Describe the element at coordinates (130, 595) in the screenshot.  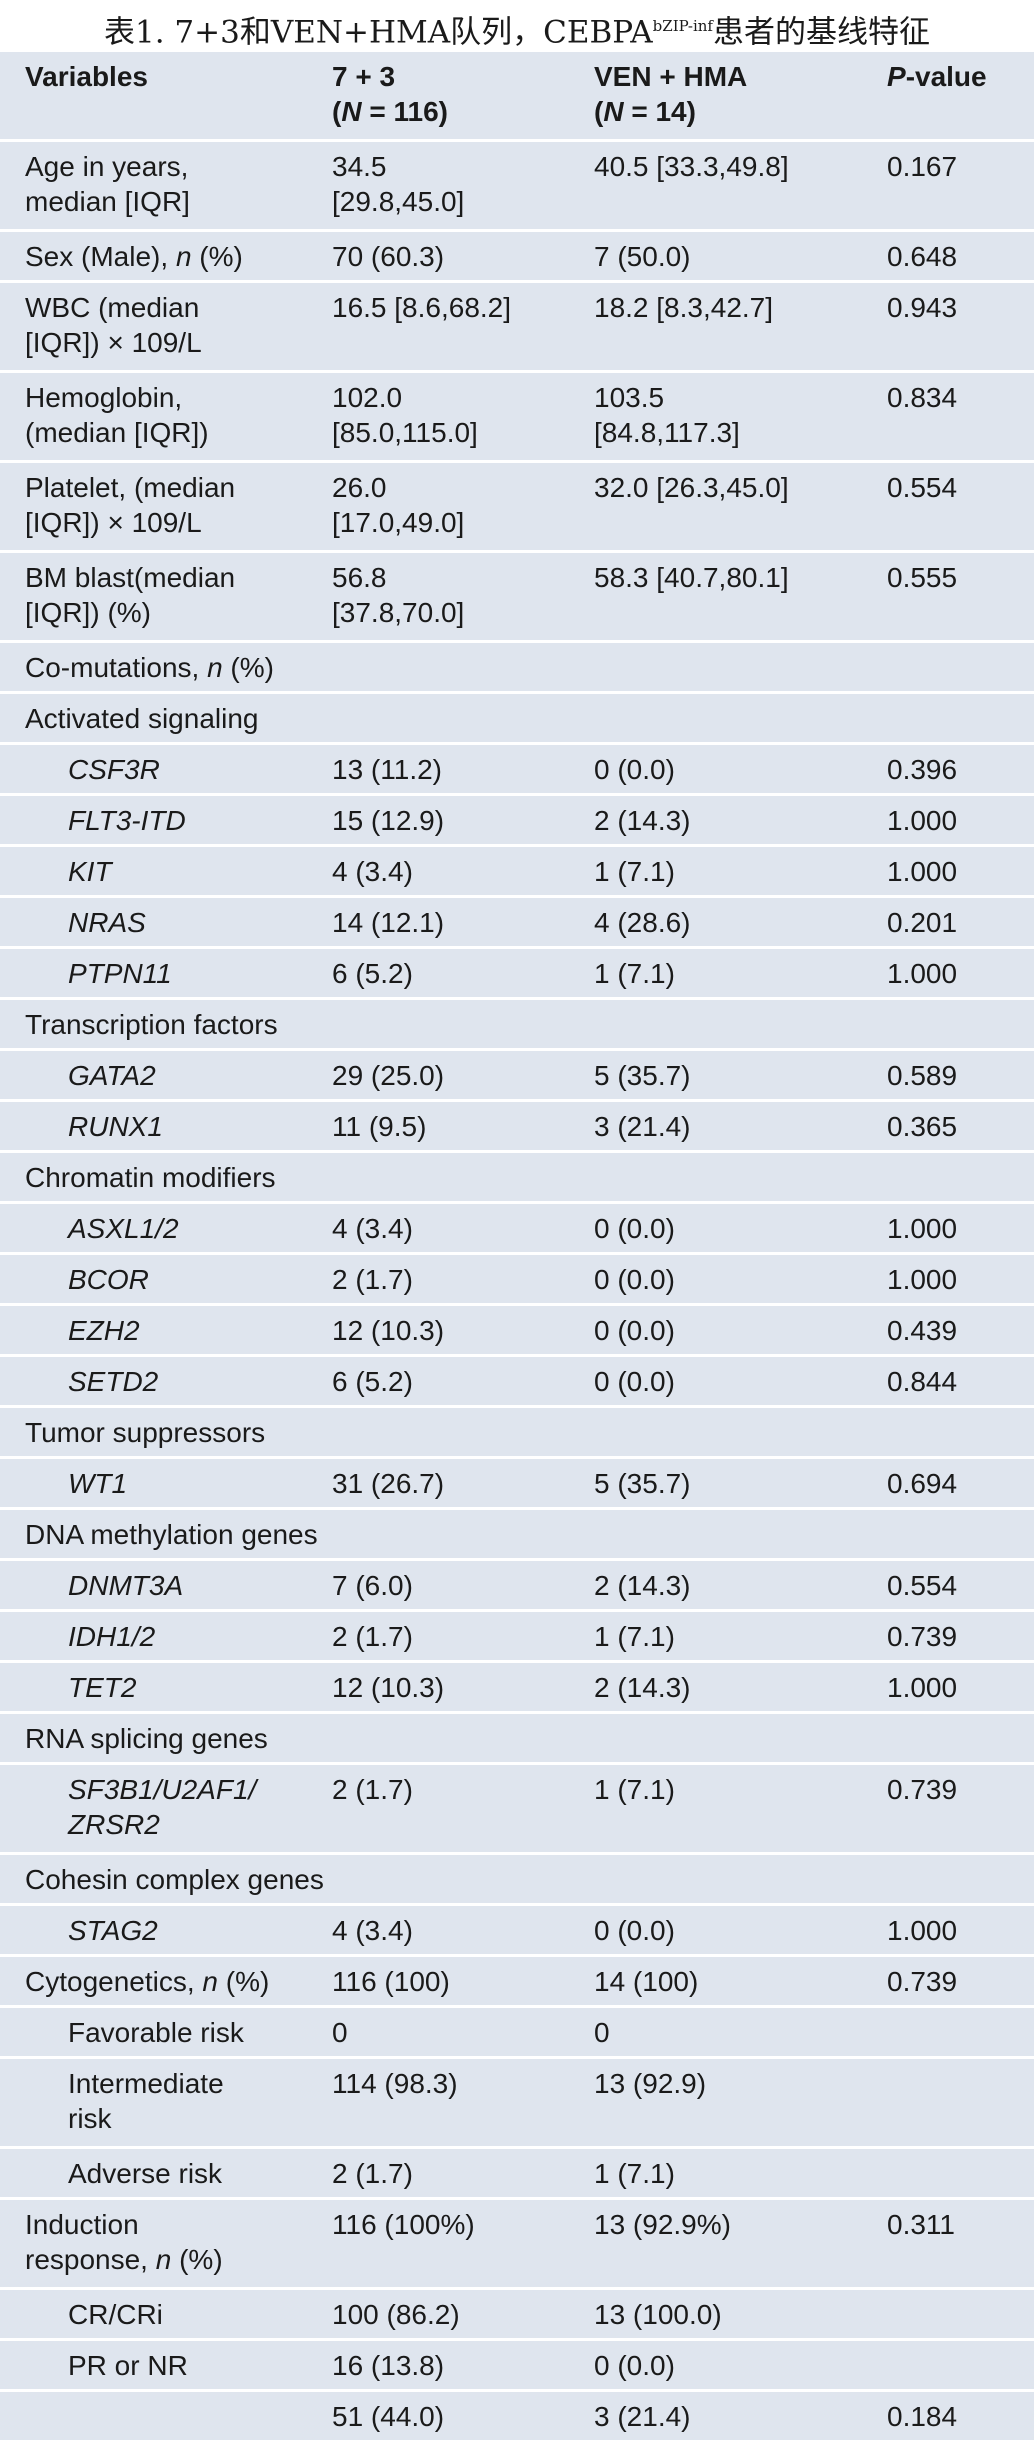
I see `cell-text: BM blast(median [IQR]) (%)` at that location.